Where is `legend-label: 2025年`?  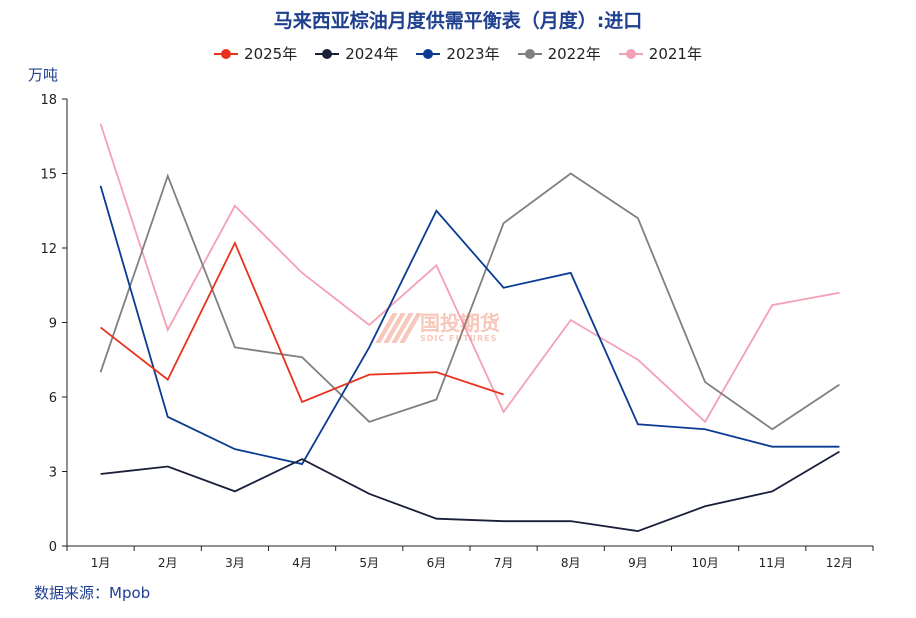
legend-label: 2025年 is located at coordinates (271, 54).